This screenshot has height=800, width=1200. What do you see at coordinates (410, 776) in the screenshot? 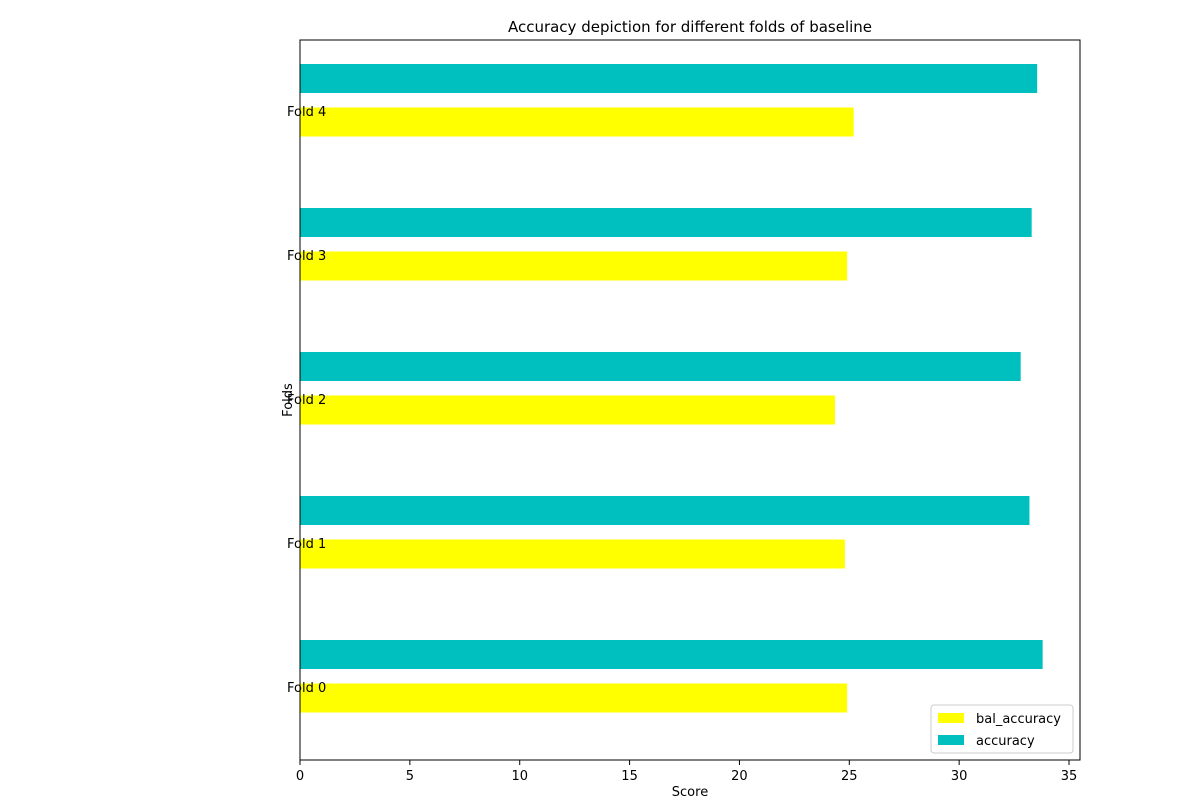
I see `x-tick-label: 5` at bounding box center [410, 776].